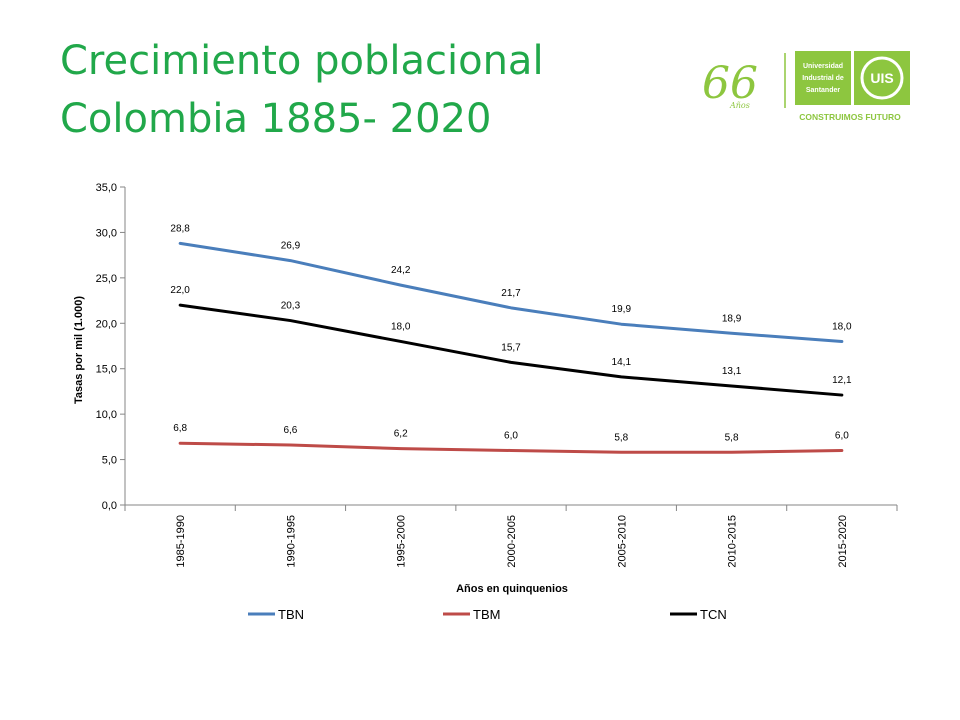 The image size is (960, 720). What do you see at coordinates (106, 233) in the screenshot?
I see `y-tick-label: 30,0` at bounding box center [106, 233].